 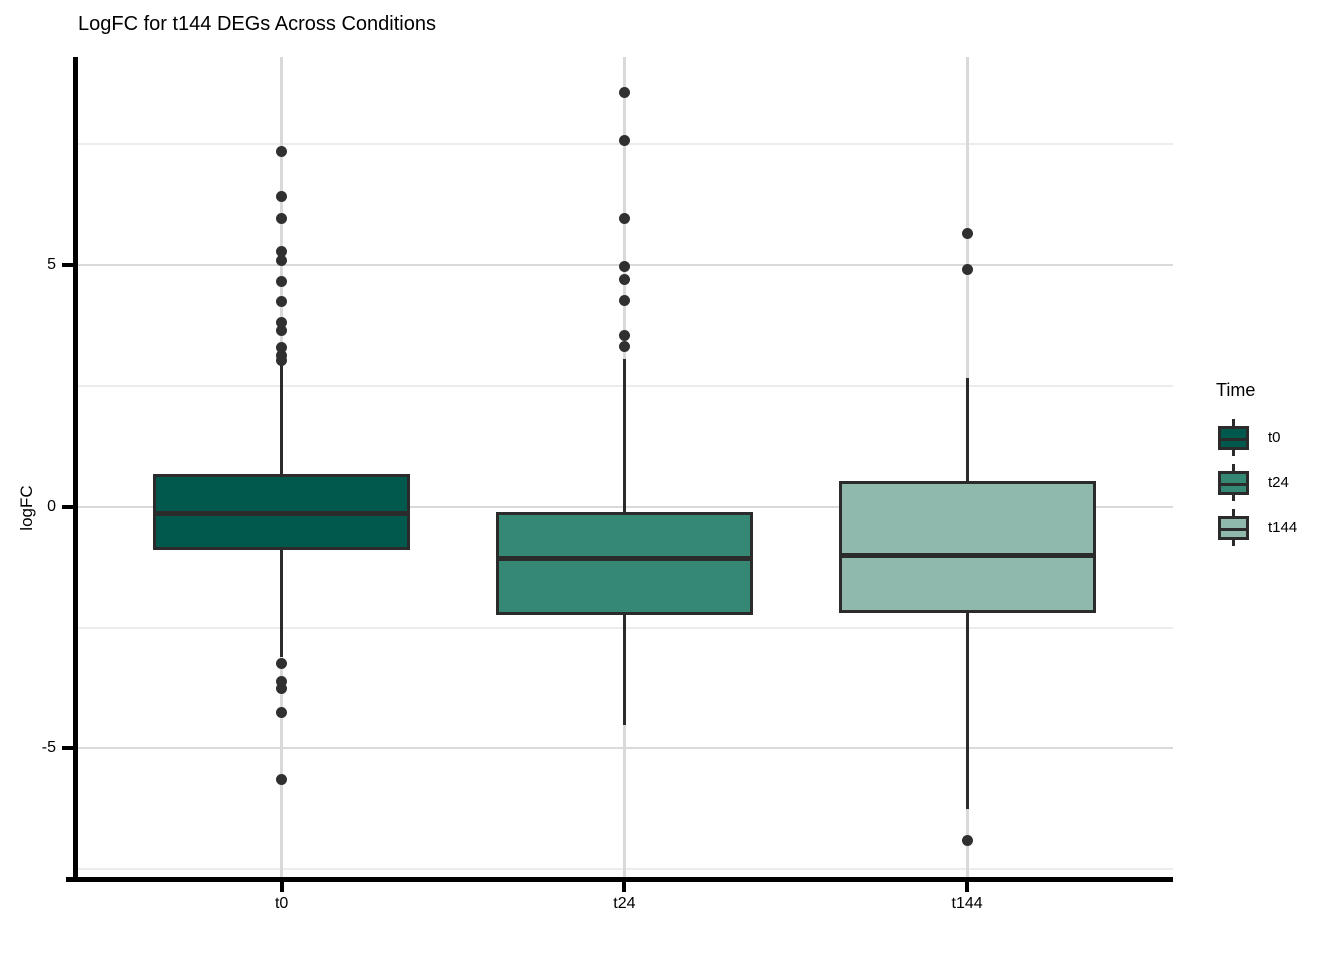 I want to click on y-tick-label: 5, so click(x=51, y=264).